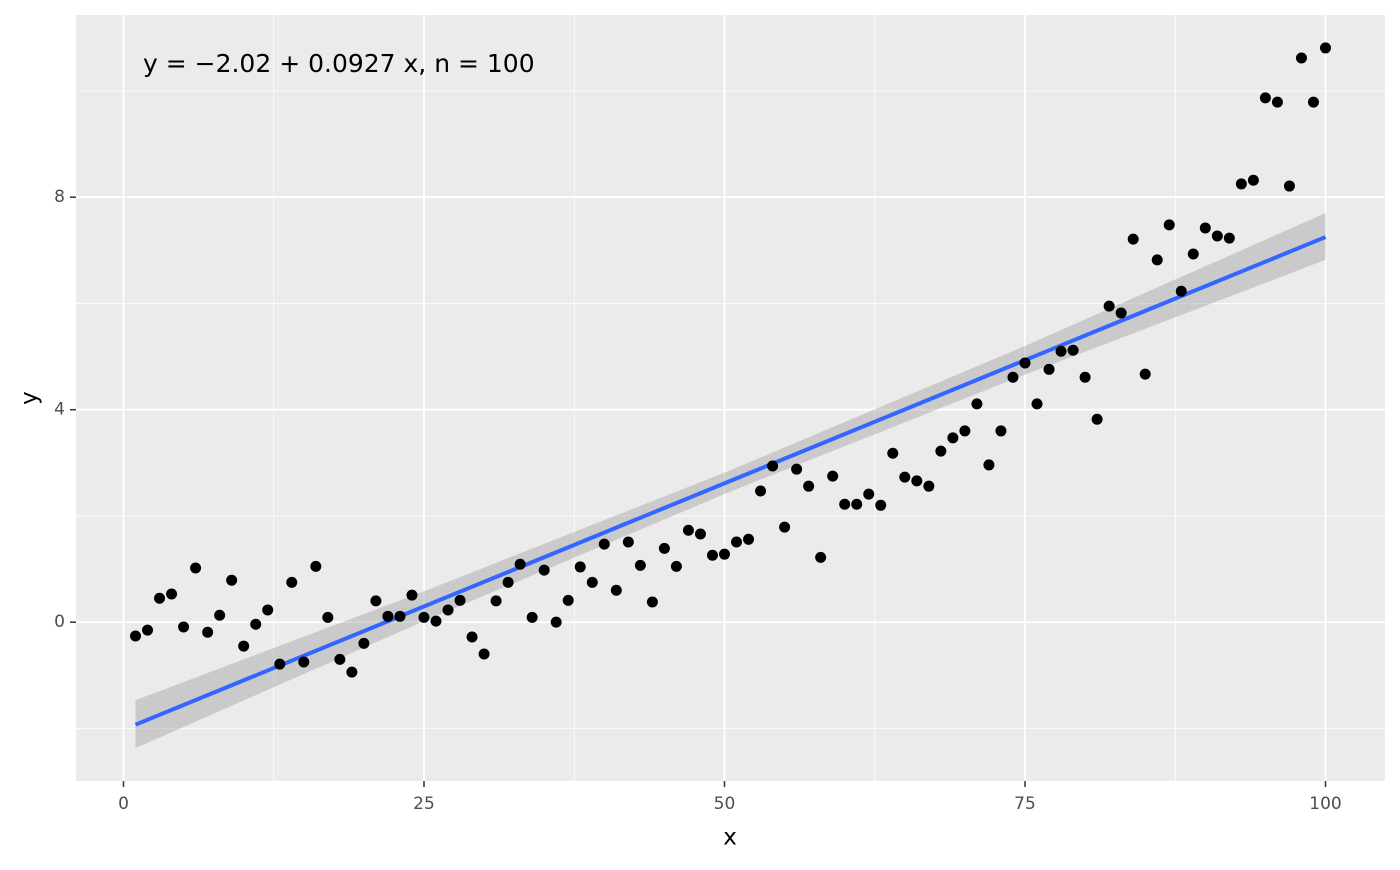 This screenshot has height=870, width=1400. I want to click on x-tick-label: 25, so click(424, 804).